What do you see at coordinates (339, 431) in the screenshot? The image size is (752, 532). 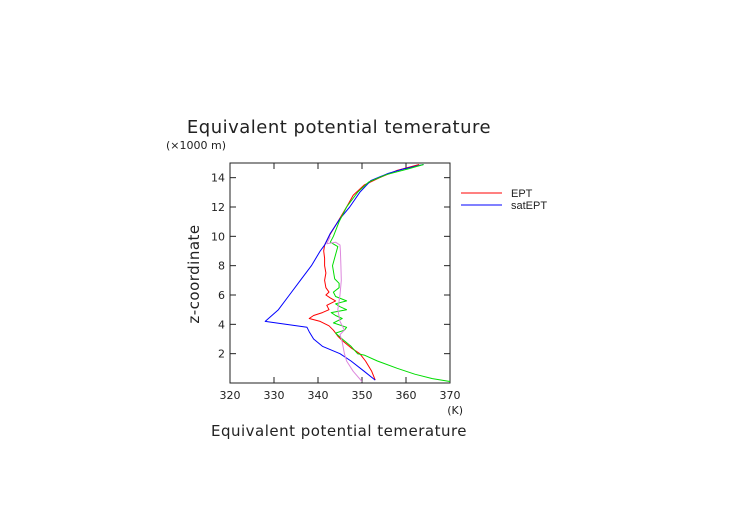 I see `x-axis-label: Equivalent potential temerature` at bounding box center [339, 431].